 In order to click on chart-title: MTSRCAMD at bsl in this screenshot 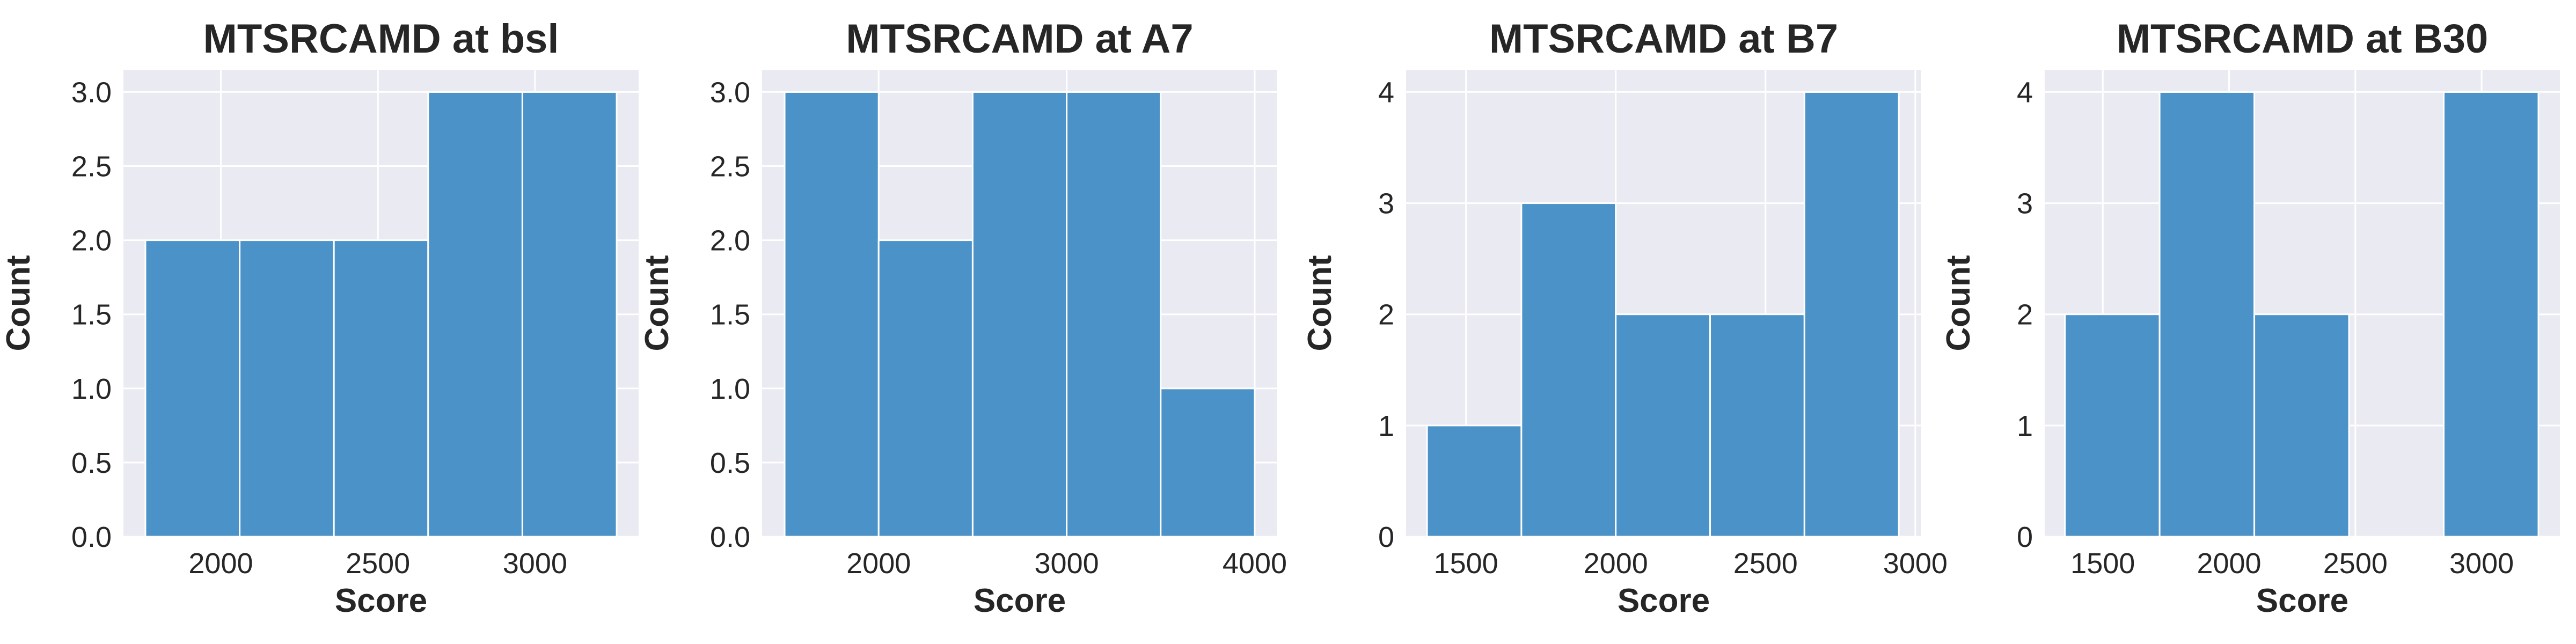, I will do `click(381, 39)`.